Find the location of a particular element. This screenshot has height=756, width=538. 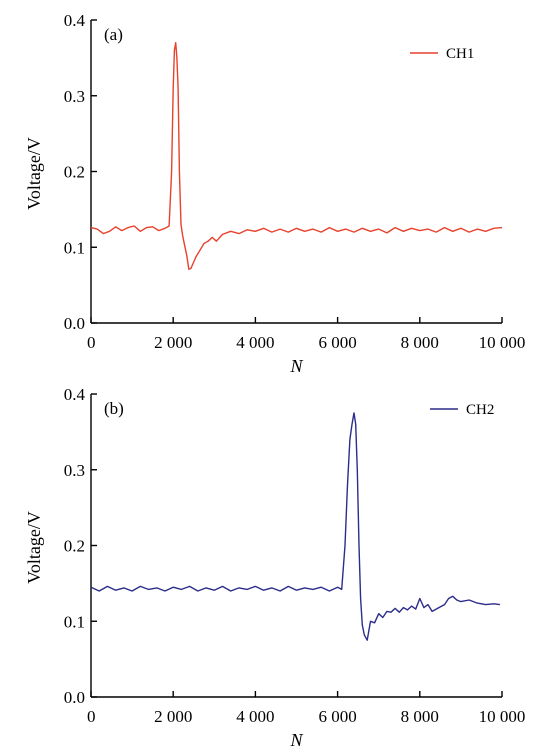

legend-label: CH2 is located at coordinates (480, 410).